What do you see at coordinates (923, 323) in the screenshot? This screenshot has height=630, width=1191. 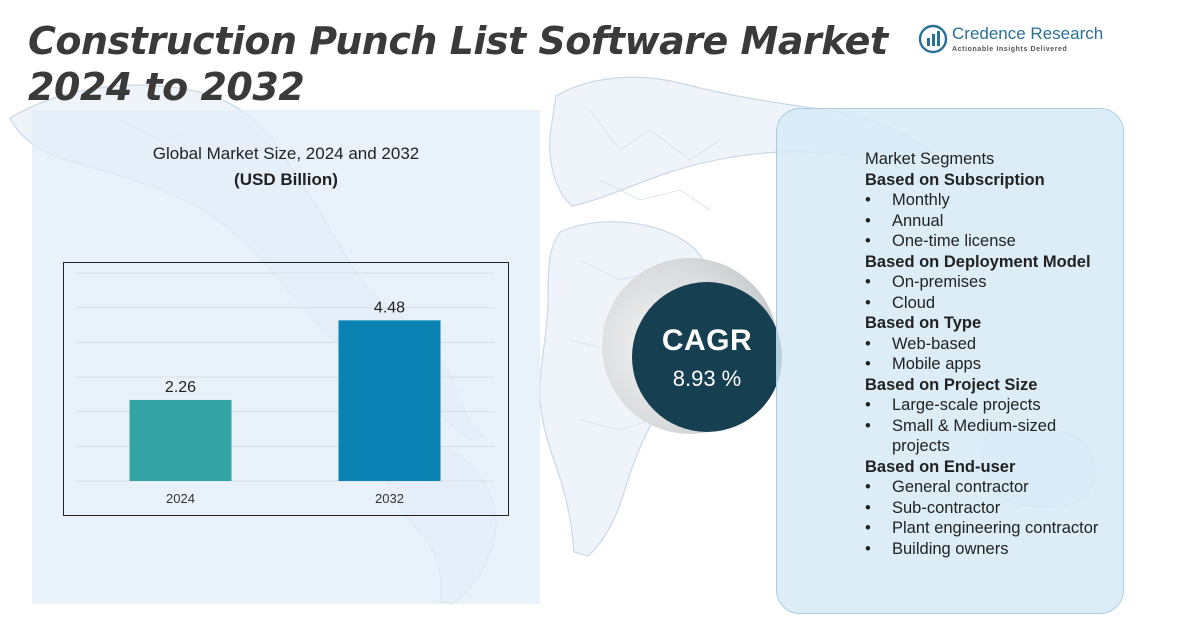 I see `segment-heading: Based on Type` at bounding box center [923, 323].